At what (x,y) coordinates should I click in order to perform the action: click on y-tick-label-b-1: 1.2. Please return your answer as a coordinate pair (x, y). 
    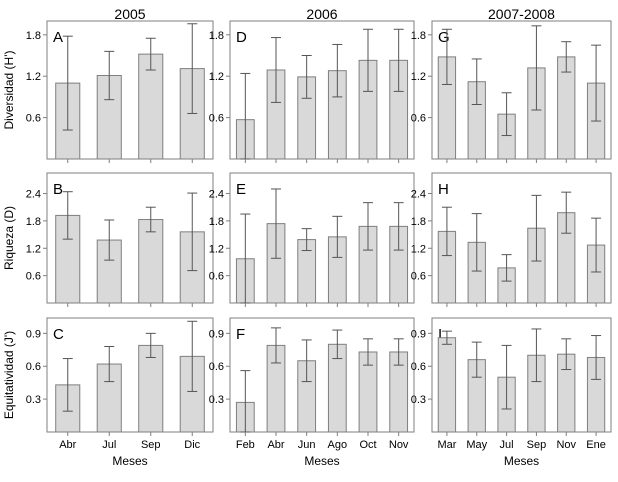
    Looking at the image, I should click on (33, 249).